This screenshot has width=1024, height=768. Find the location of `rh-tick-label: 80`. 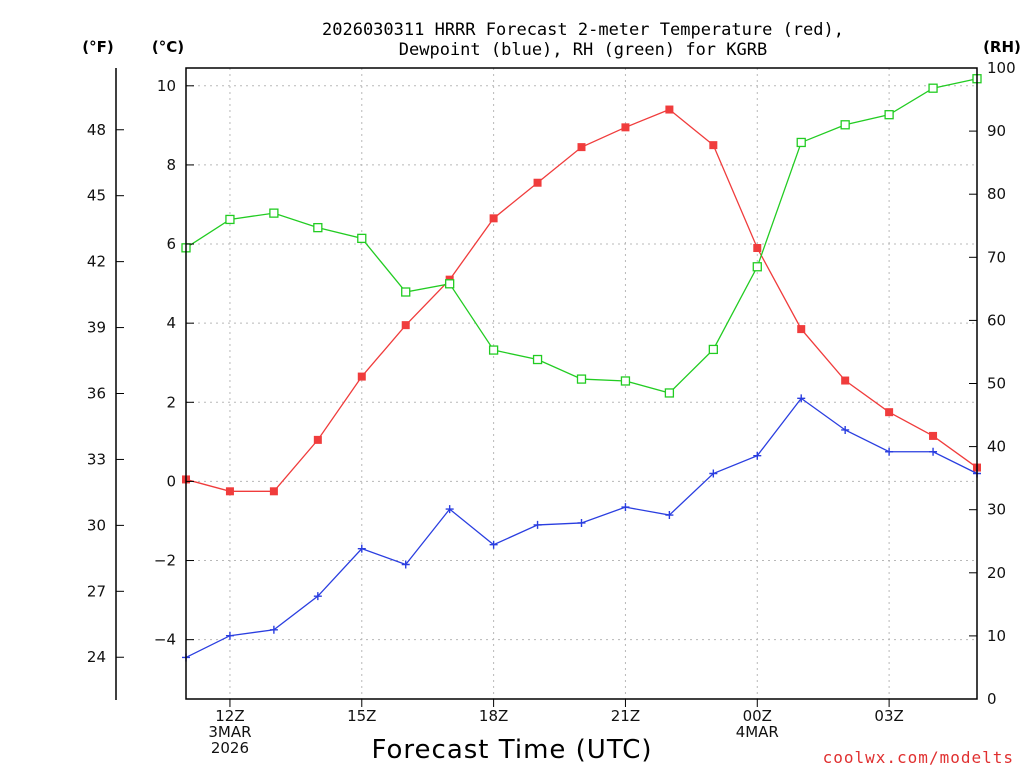

rh-tick-label: 80 is located at coordinates (996, 194).